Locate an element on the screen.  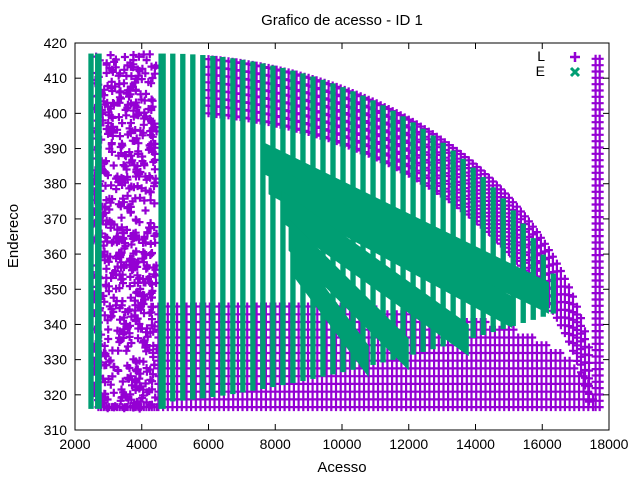
legend-marker-e is located at coordinates (575, 72).